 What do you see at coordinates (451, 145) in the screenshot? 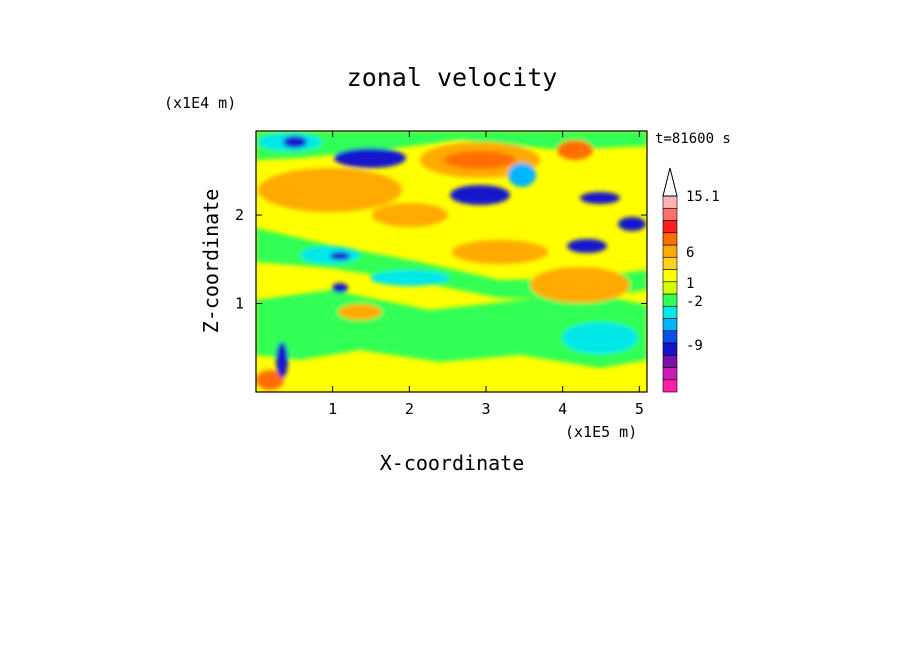
I see `band-green-top` at bounding box center [451, 145].